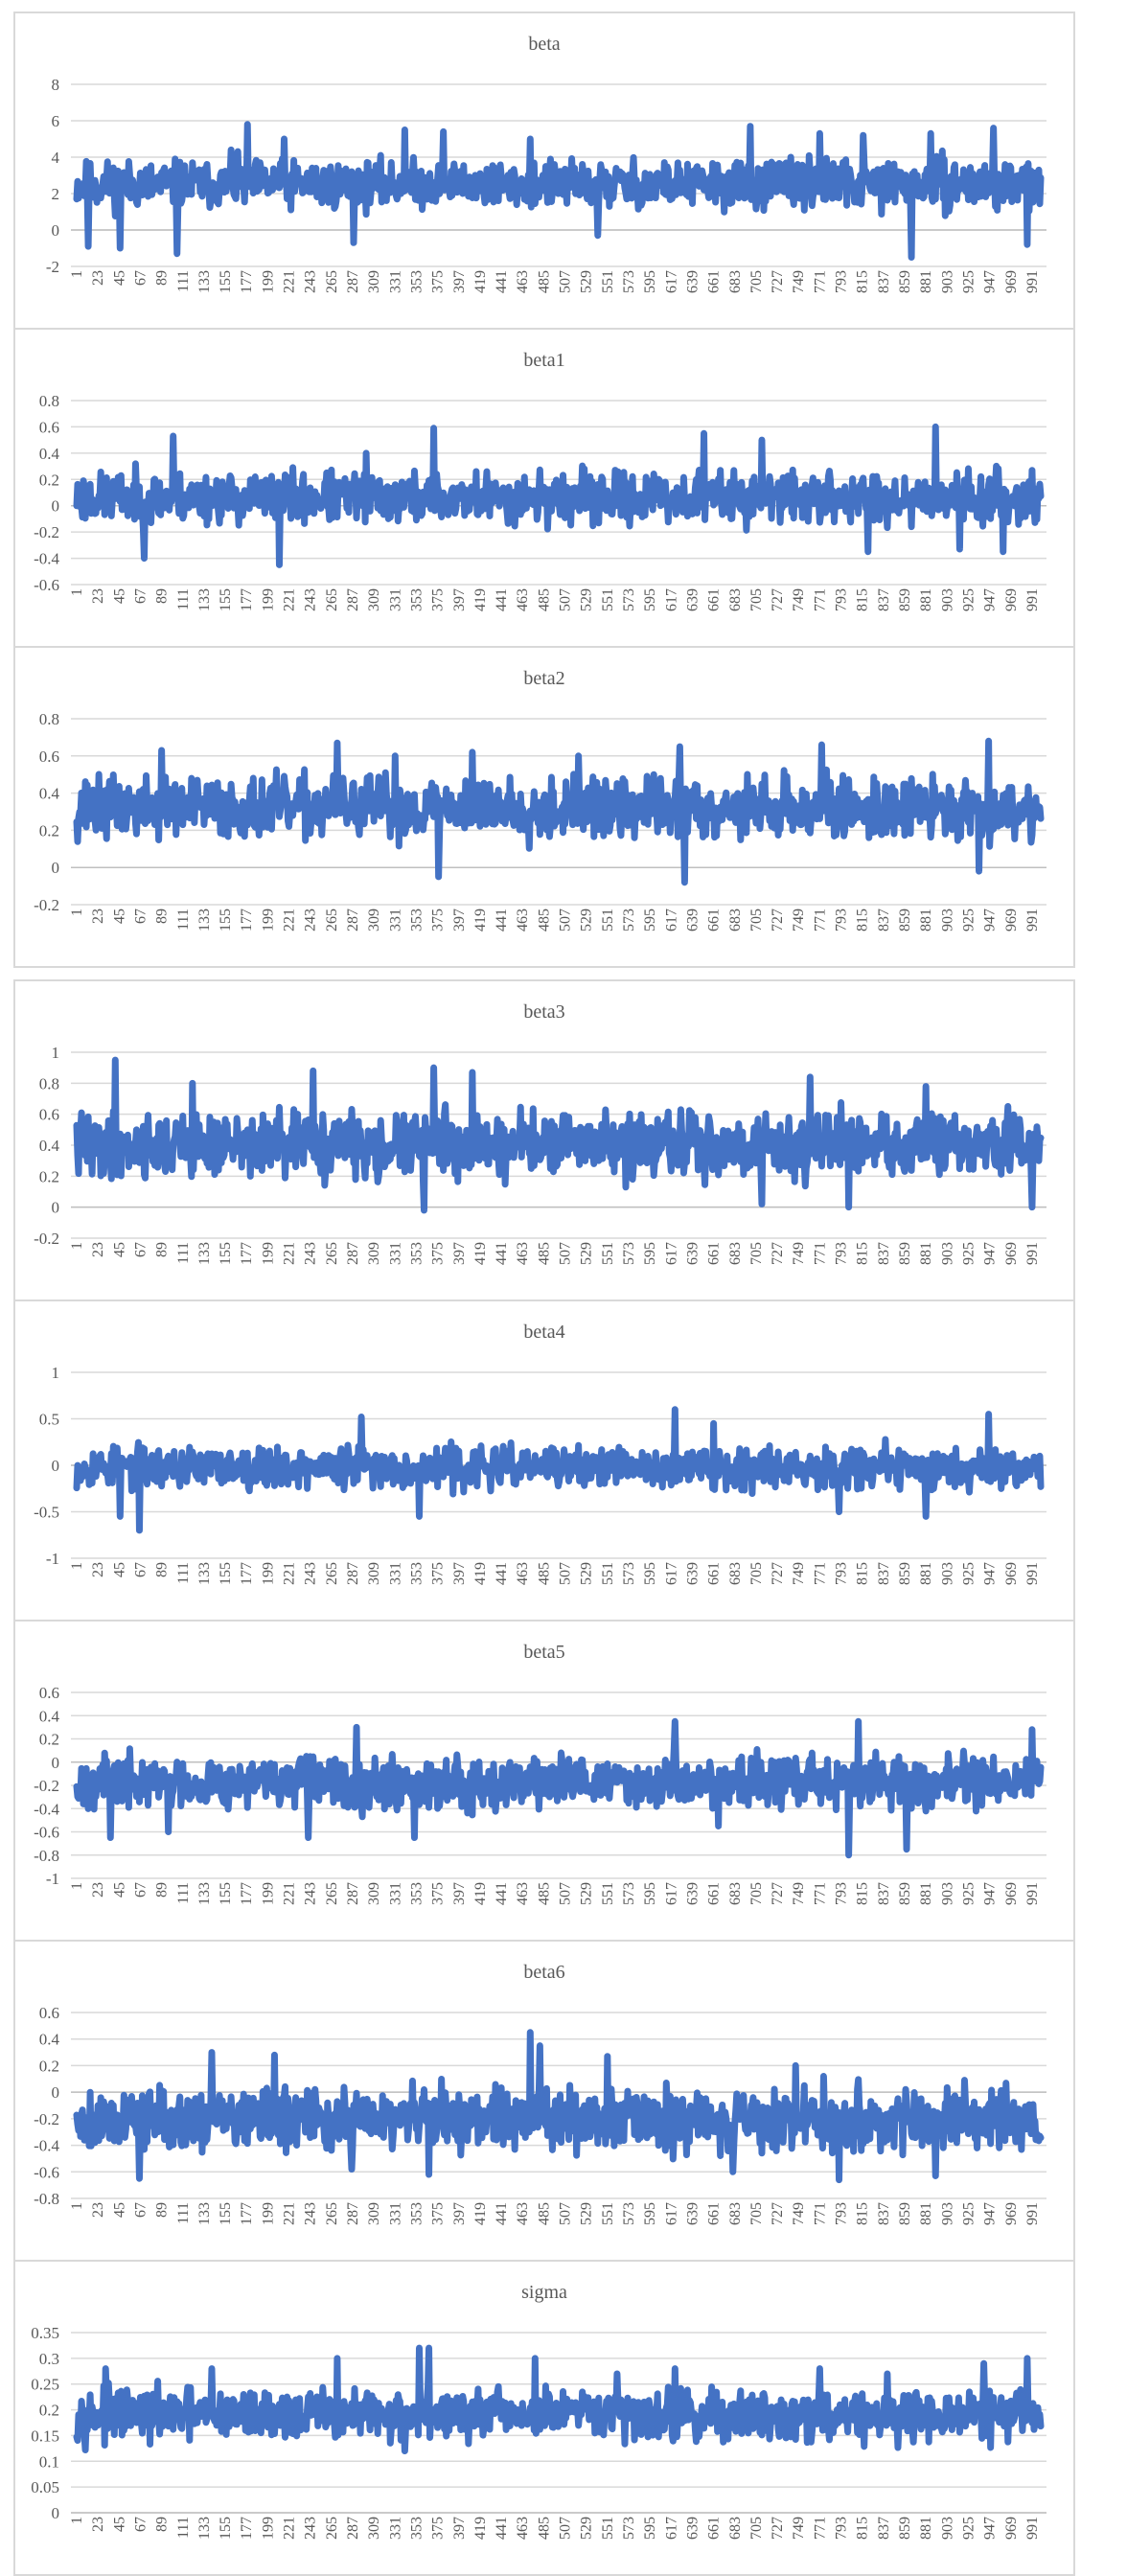 This screenshot has height=2576, width=1127. Describe the element at coordinates (543, 1973) in the screenshot. I see `chart-title: beta6` at that location.